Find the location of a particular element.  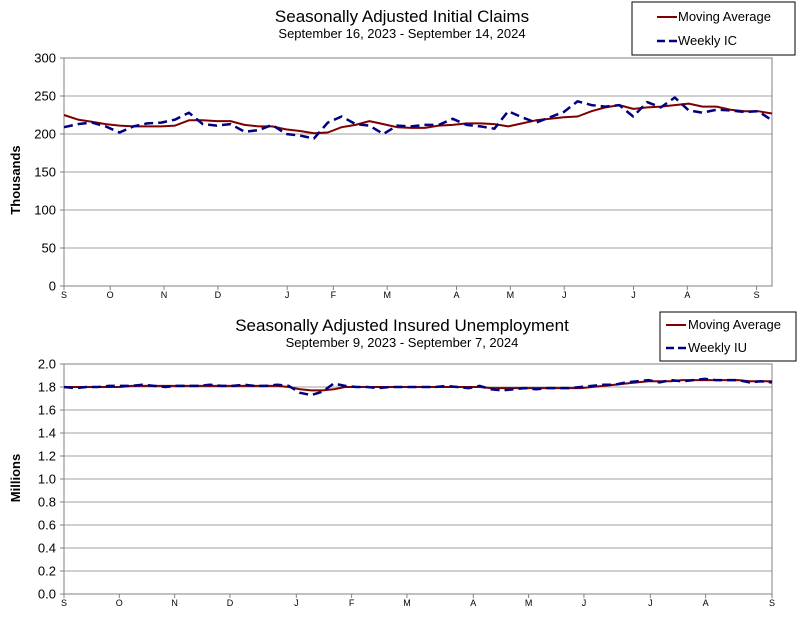

chart2-x-tick-label: F is located at coordinates (352, 603).